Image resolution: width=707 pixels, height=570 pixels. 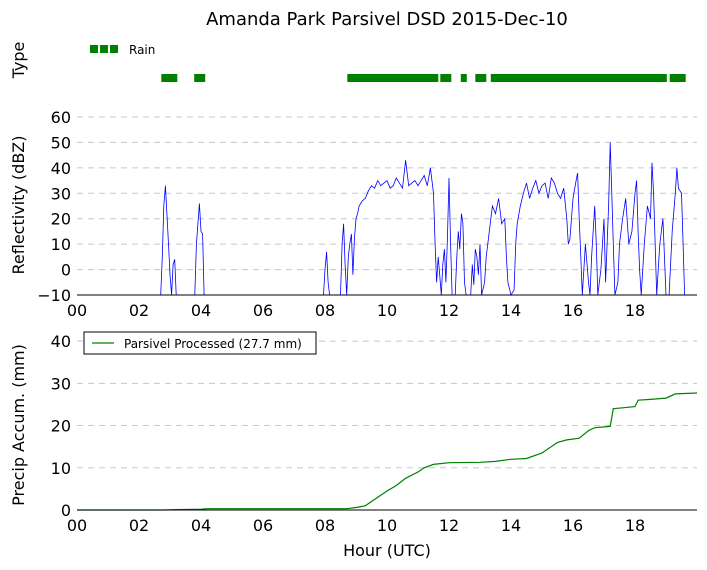 What do you see at coordinates (635, 525) in the screenshot?
I see `accumulation-x-tick-label: 18` at bounding box center [635, 525].